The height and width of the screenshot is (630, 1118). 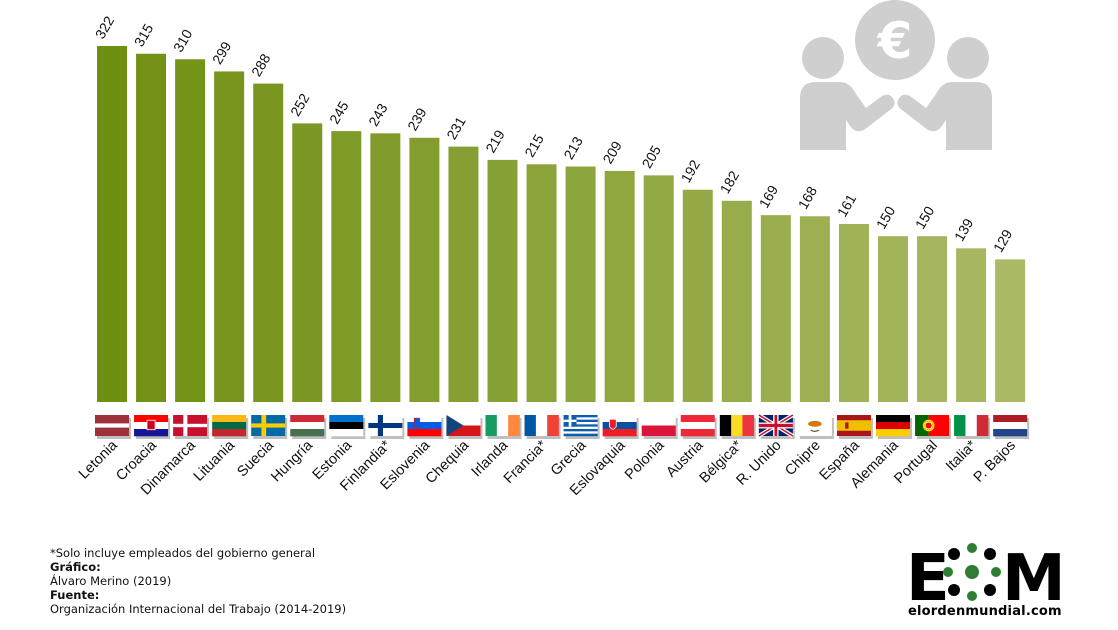 What do you see at coordinates (894, 427) in the screenshot?
I see `flag-germany-icon` at bounding box center [894, 427].